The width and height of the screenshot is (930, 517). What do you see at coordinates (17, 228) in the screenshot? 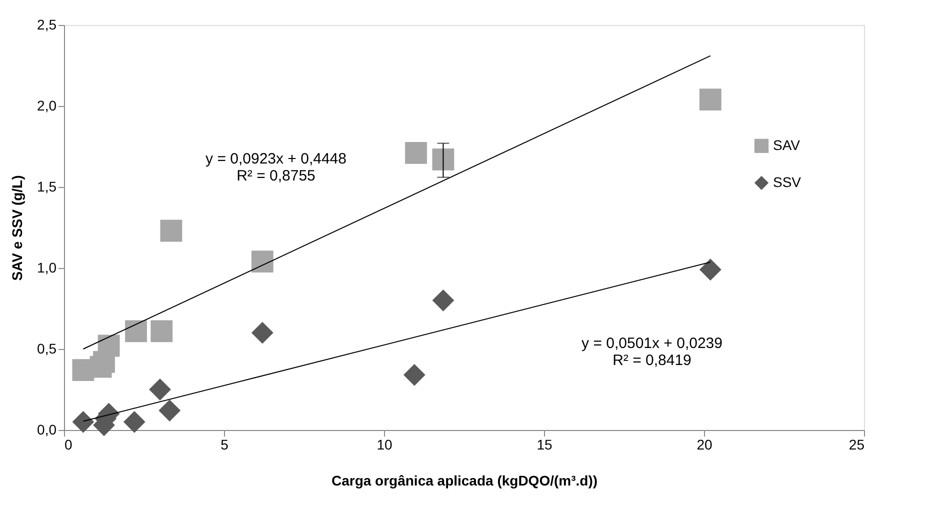
I see `y-axis-title: SAV e SSV (g/L)` at bounding box center [17, 228].